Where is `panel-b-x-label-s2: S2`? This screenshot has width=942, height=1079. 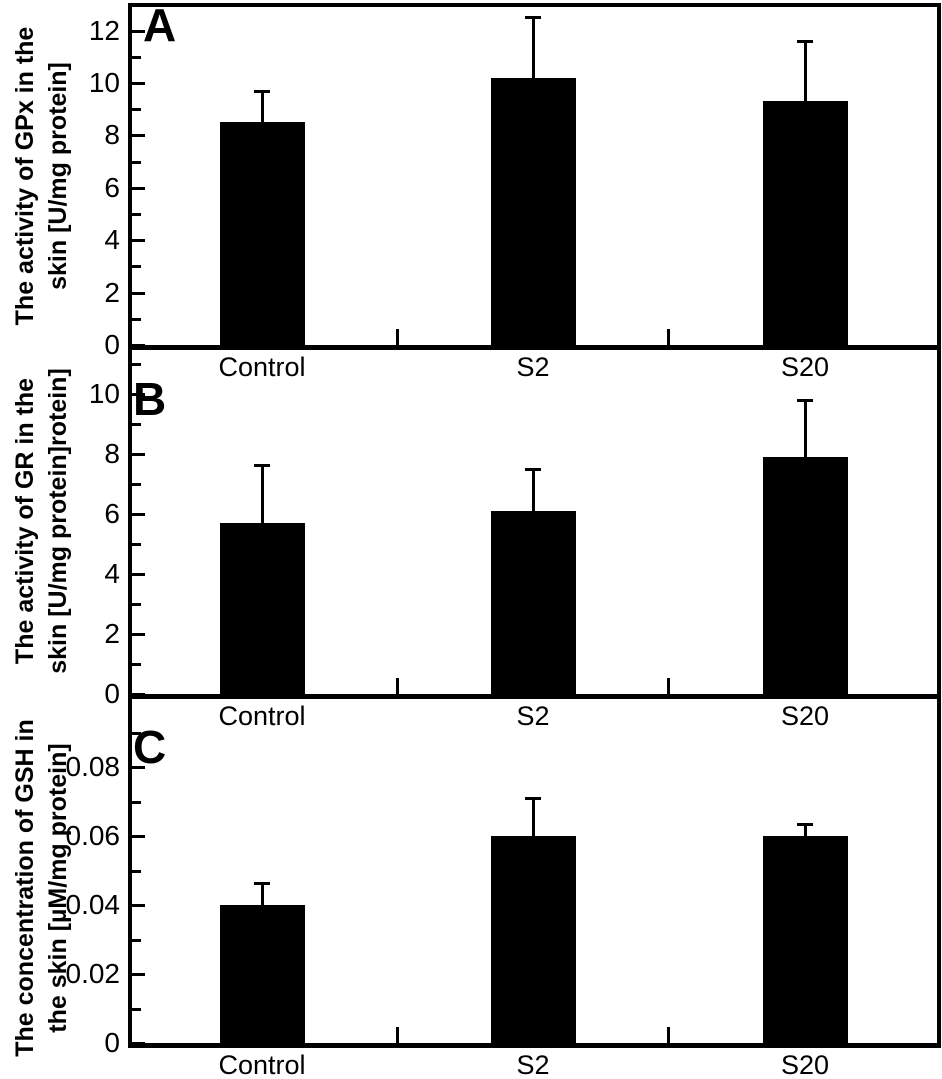
panel-b-x-label-s2: S2 is located at coordinates (533, 716).